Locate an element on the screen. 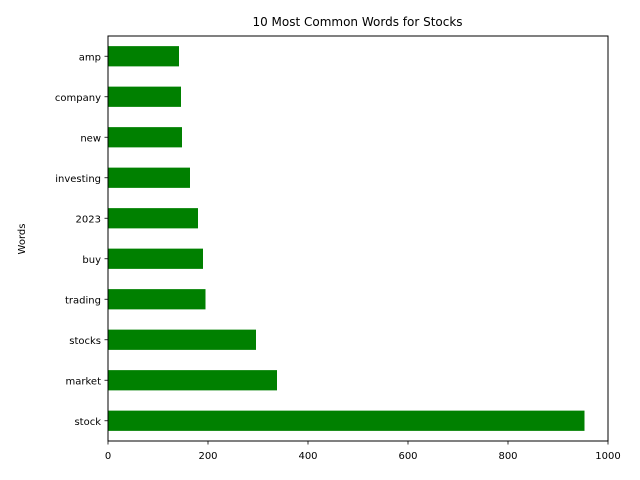 This screenshot has height=480, width=640. bar-investing is located at coordinates (149, 177).